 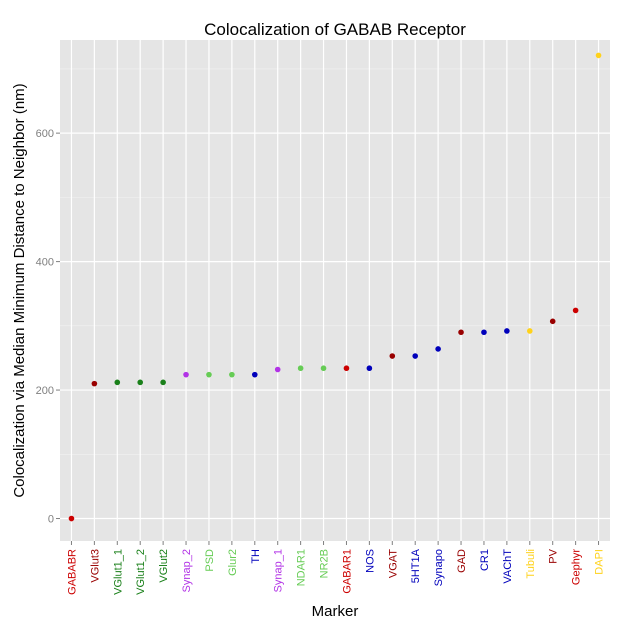 What do you see at coordinates (335, 611) in the screenshot?
I see `x-axis-title: Marker` at bounding box center [335, 611].